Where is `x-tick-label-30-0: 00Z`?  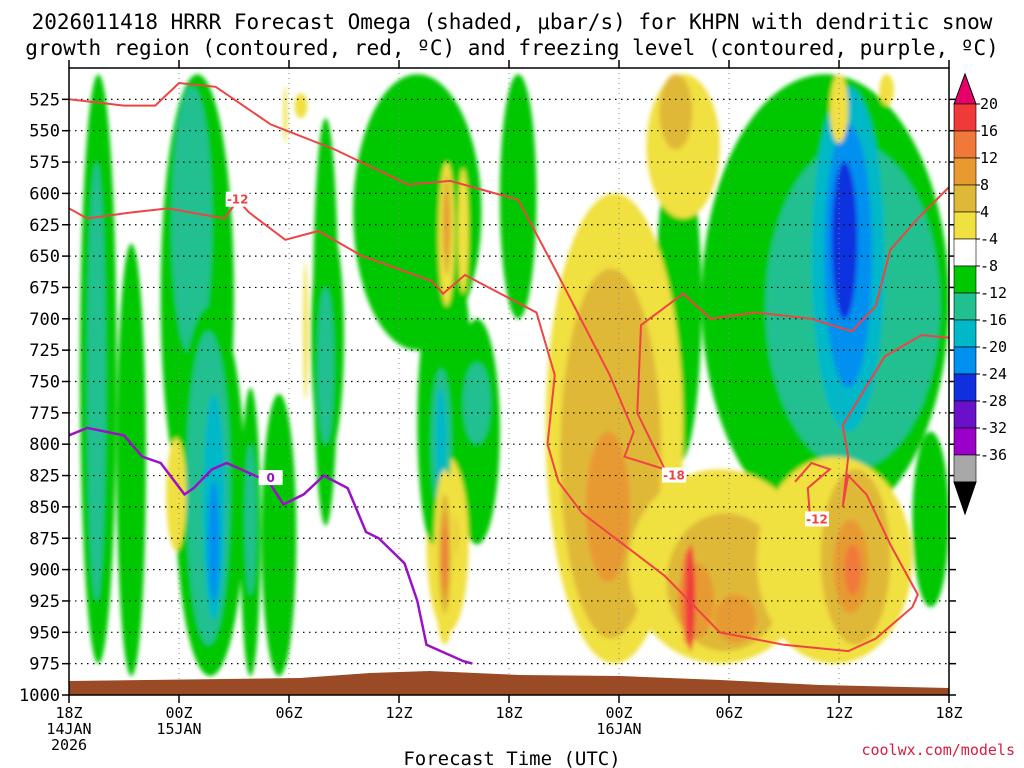
x-tick-label-30-0: 00Z is located at coordinates (618, 713).